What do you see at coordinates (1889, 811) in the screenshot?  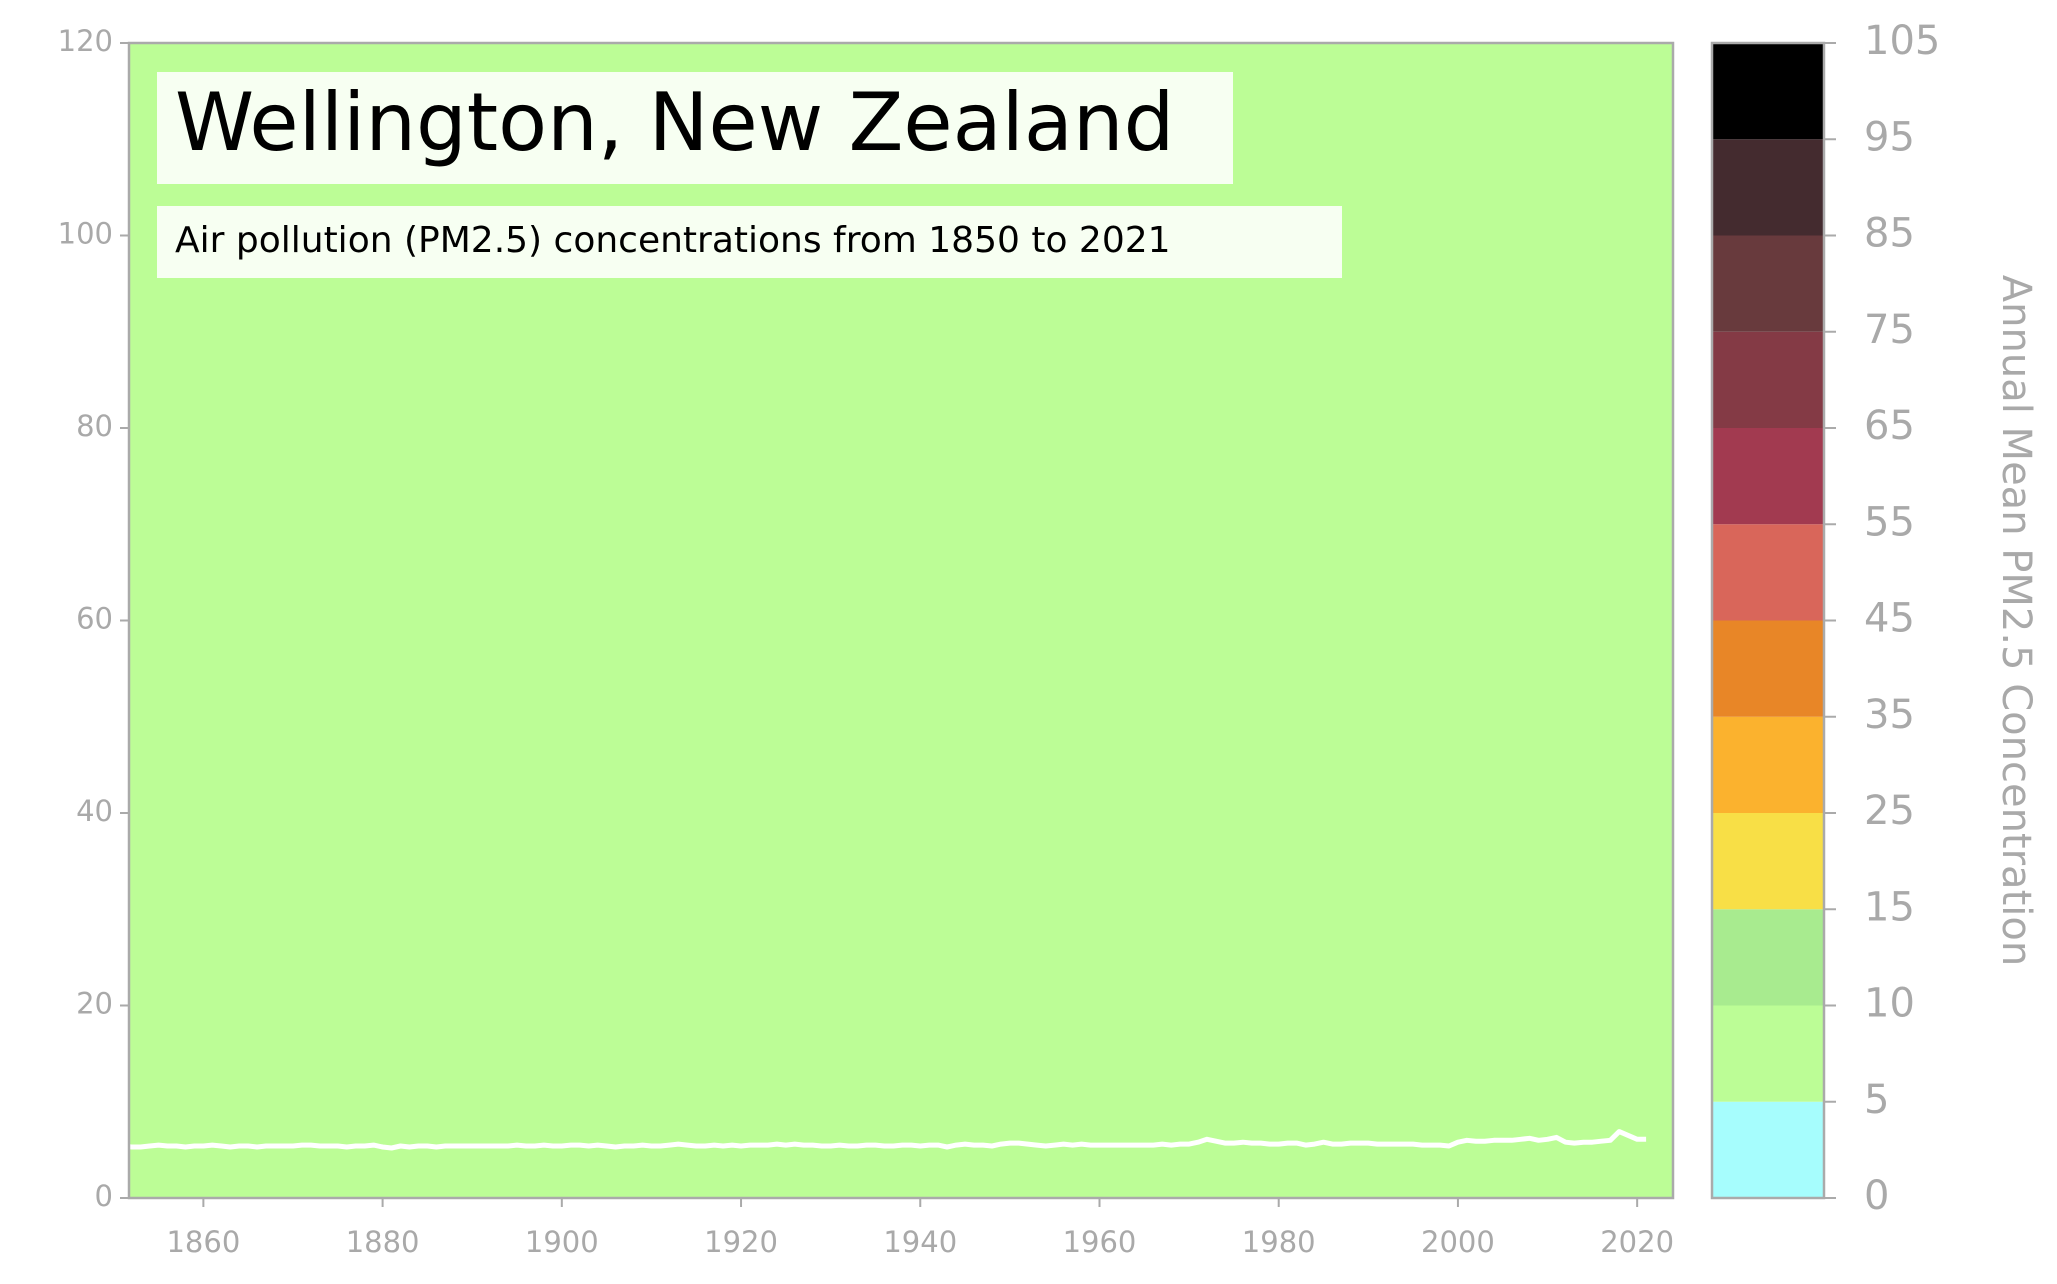 I see `colorbar-tick-label: 25` at bounding box center [1889, 811].